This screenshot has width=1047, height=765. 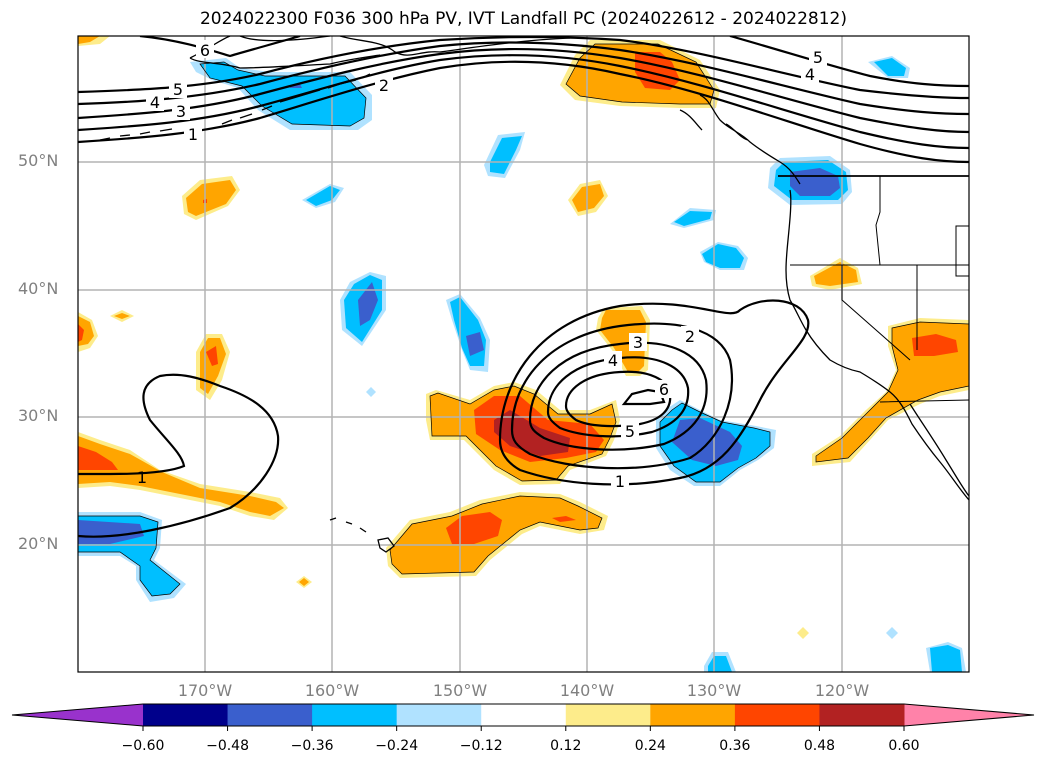 What do you see at coordinates (842, 690) in the screenshot?
I see `lon-label-120w: 120°W` at bounding box center [842, 690].